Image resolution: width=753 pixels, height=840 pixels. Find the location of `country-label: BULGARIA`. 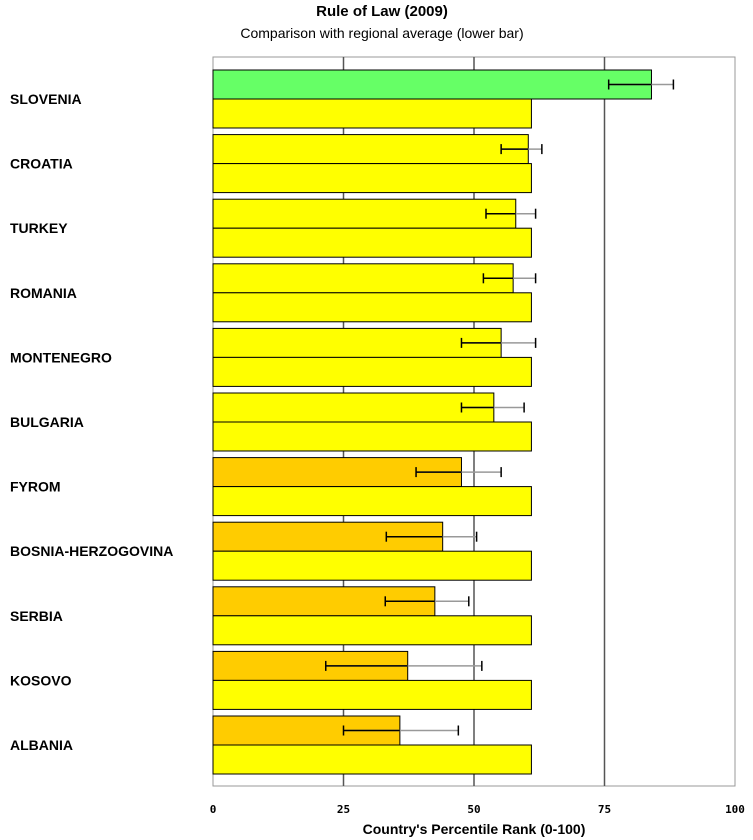

country-label: BULGARIA is located at coordinates (47, 422).